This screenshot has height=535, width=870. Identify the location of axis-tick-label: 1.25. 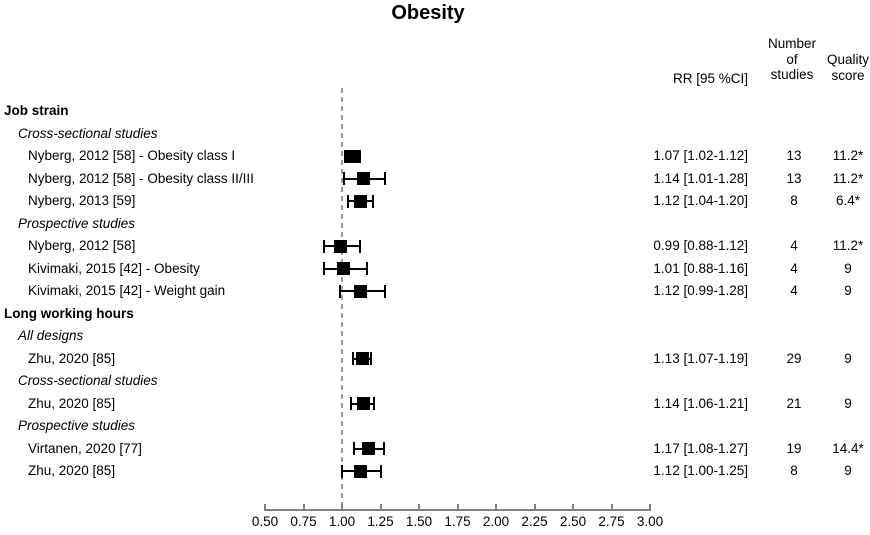
(380, 521).